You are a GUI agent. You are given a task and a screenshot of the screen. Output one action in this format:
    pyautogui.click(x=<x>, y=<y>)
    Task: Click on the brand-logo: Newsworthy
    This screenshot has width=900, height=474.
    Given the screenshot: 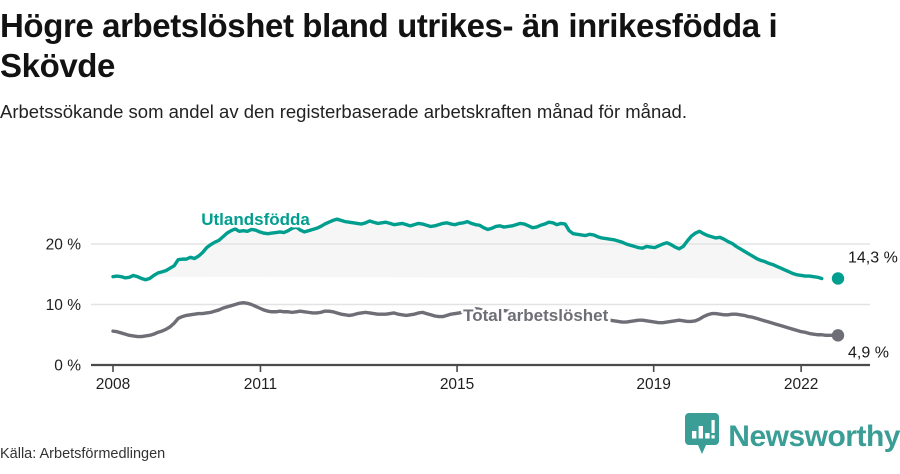 What is the action you would take?
    pyautogui.click(x=792, y=436)
    